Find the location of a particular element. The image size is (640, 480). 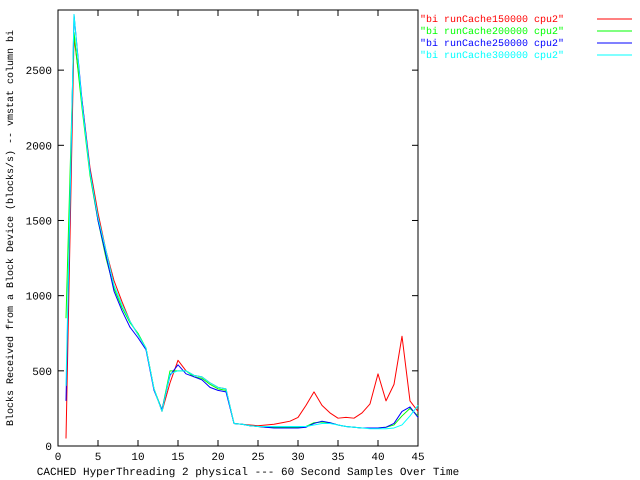

text: "bi runCache300000 cpu2" is located at coordinates (492, 56).